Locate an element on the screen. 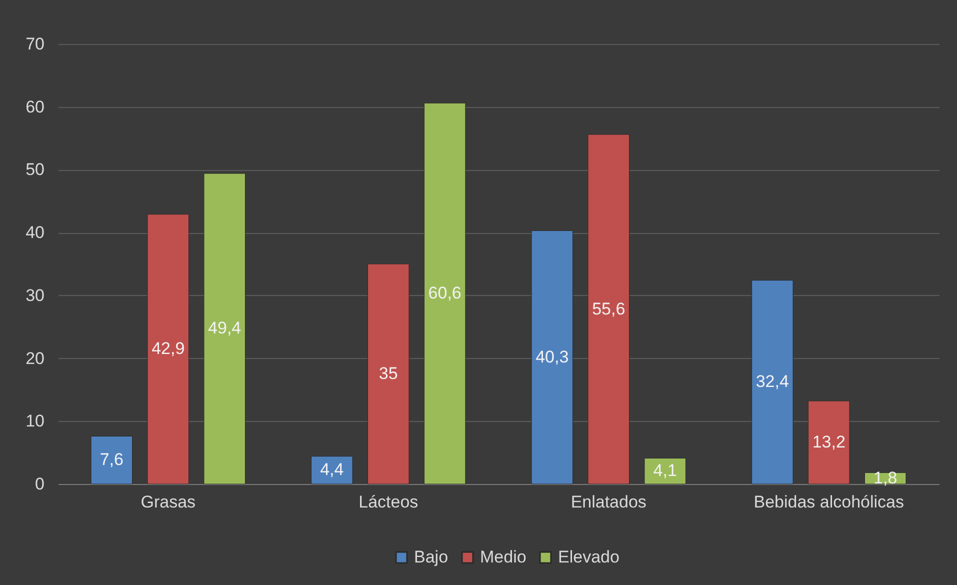  data-label: 40,3 is located at coordinates (552, 356).